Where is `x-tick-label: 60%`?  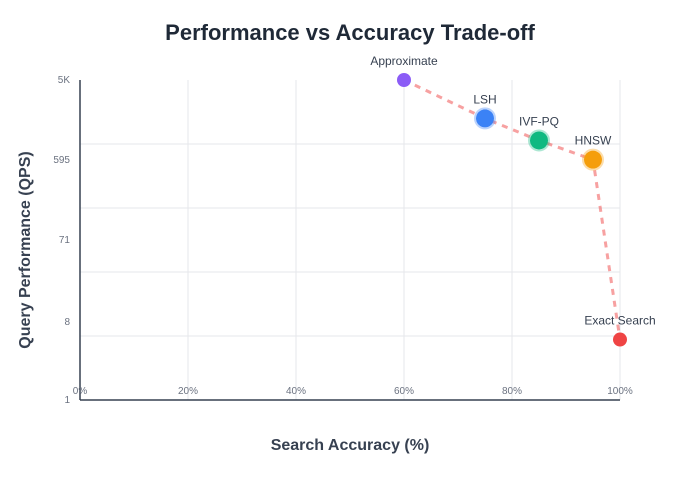
x-tick-label: 60% is located at coordinates (404, 391).